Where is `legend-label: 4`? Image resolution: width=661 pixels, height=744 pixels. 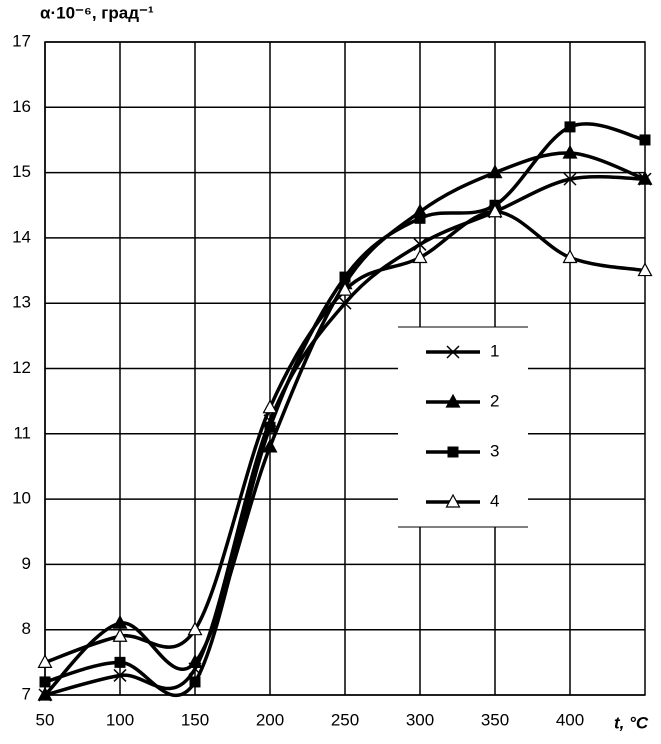 legend-label: 4 is located at coordinates (494, 500).